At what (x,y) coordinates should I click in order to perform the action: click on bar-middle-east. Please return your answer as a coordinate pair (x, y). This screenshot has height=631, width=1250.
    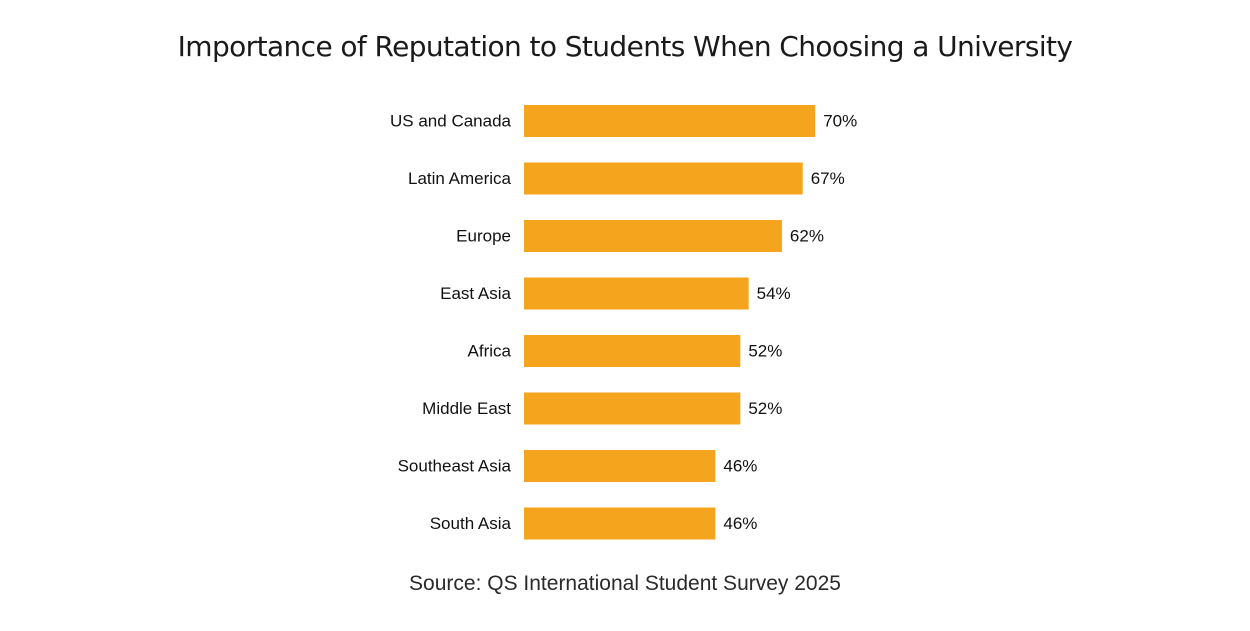
    Looking at the image, I should click on (632, 408).